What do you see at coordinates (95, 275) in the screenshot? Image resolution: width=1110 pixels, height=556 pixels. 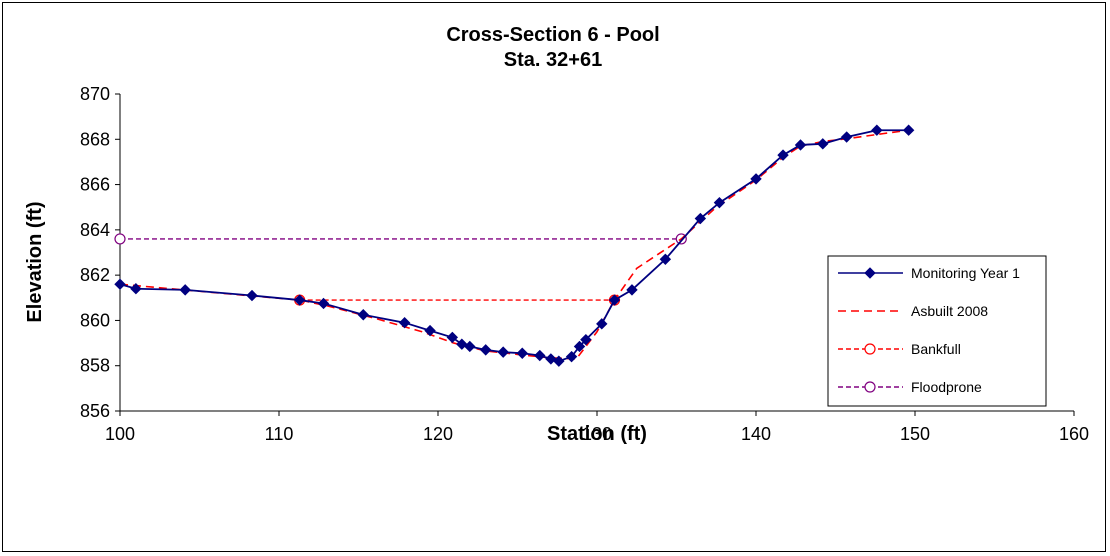 I see `y-tick-label: 862` at bounding box center [95, 275].